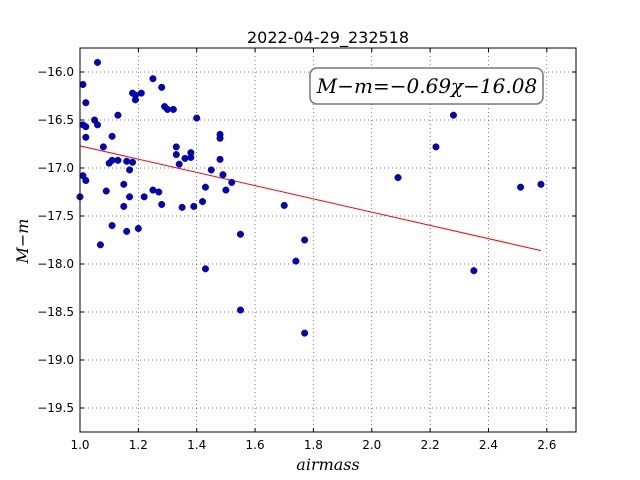 The image size is (640, 480). Describe the element at coordinates (55, 120) in the screenshot. I see `y-tick-label: −16.5` at that location.